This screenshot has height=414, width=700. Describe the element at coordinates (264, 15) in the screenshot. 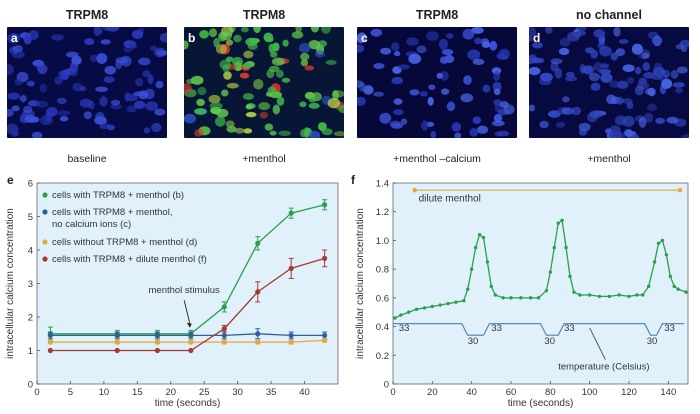

I see `panel-b-title: TRPM8` at that location.